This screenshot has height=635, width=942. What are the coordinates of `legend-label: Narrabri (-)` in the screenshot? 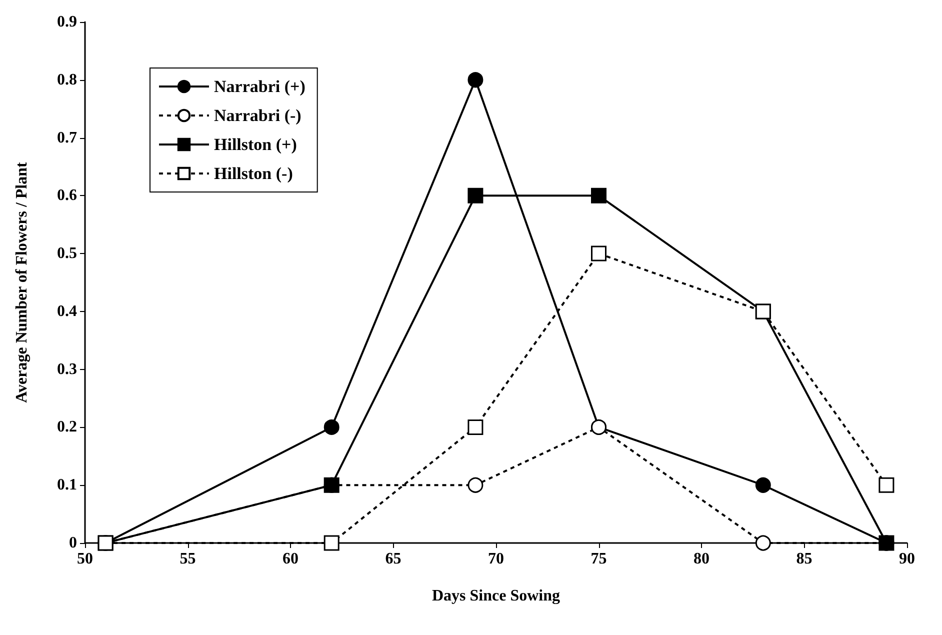 It's located at (258, 115).